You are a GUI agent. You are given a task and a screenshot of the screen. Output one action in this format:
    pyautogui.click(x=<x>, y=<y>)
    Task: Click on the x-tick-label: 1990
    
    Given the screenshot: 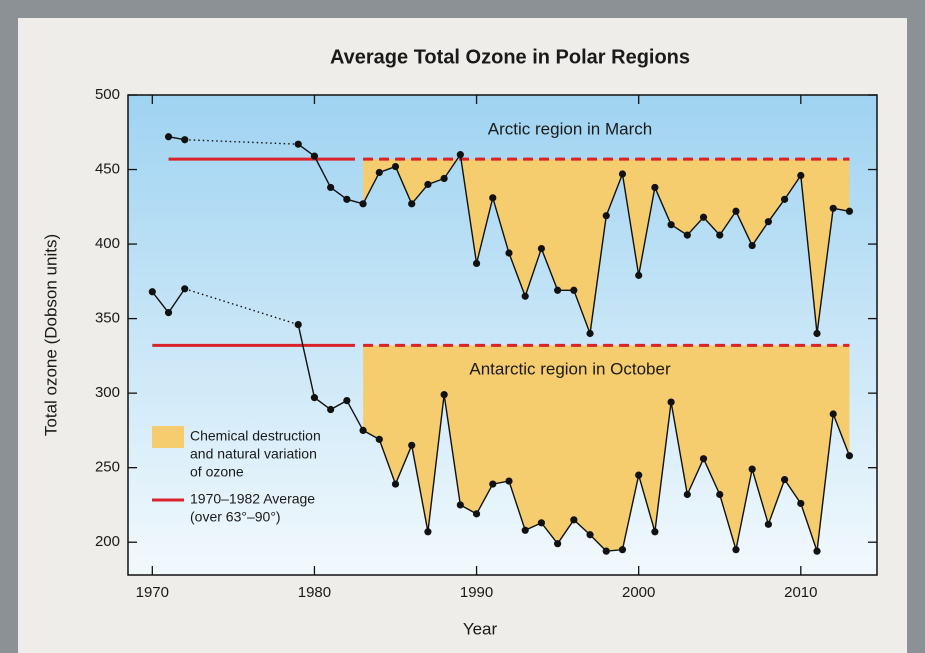 What is the action you would take?
    pyautogui.click(x=476, y=592)
    